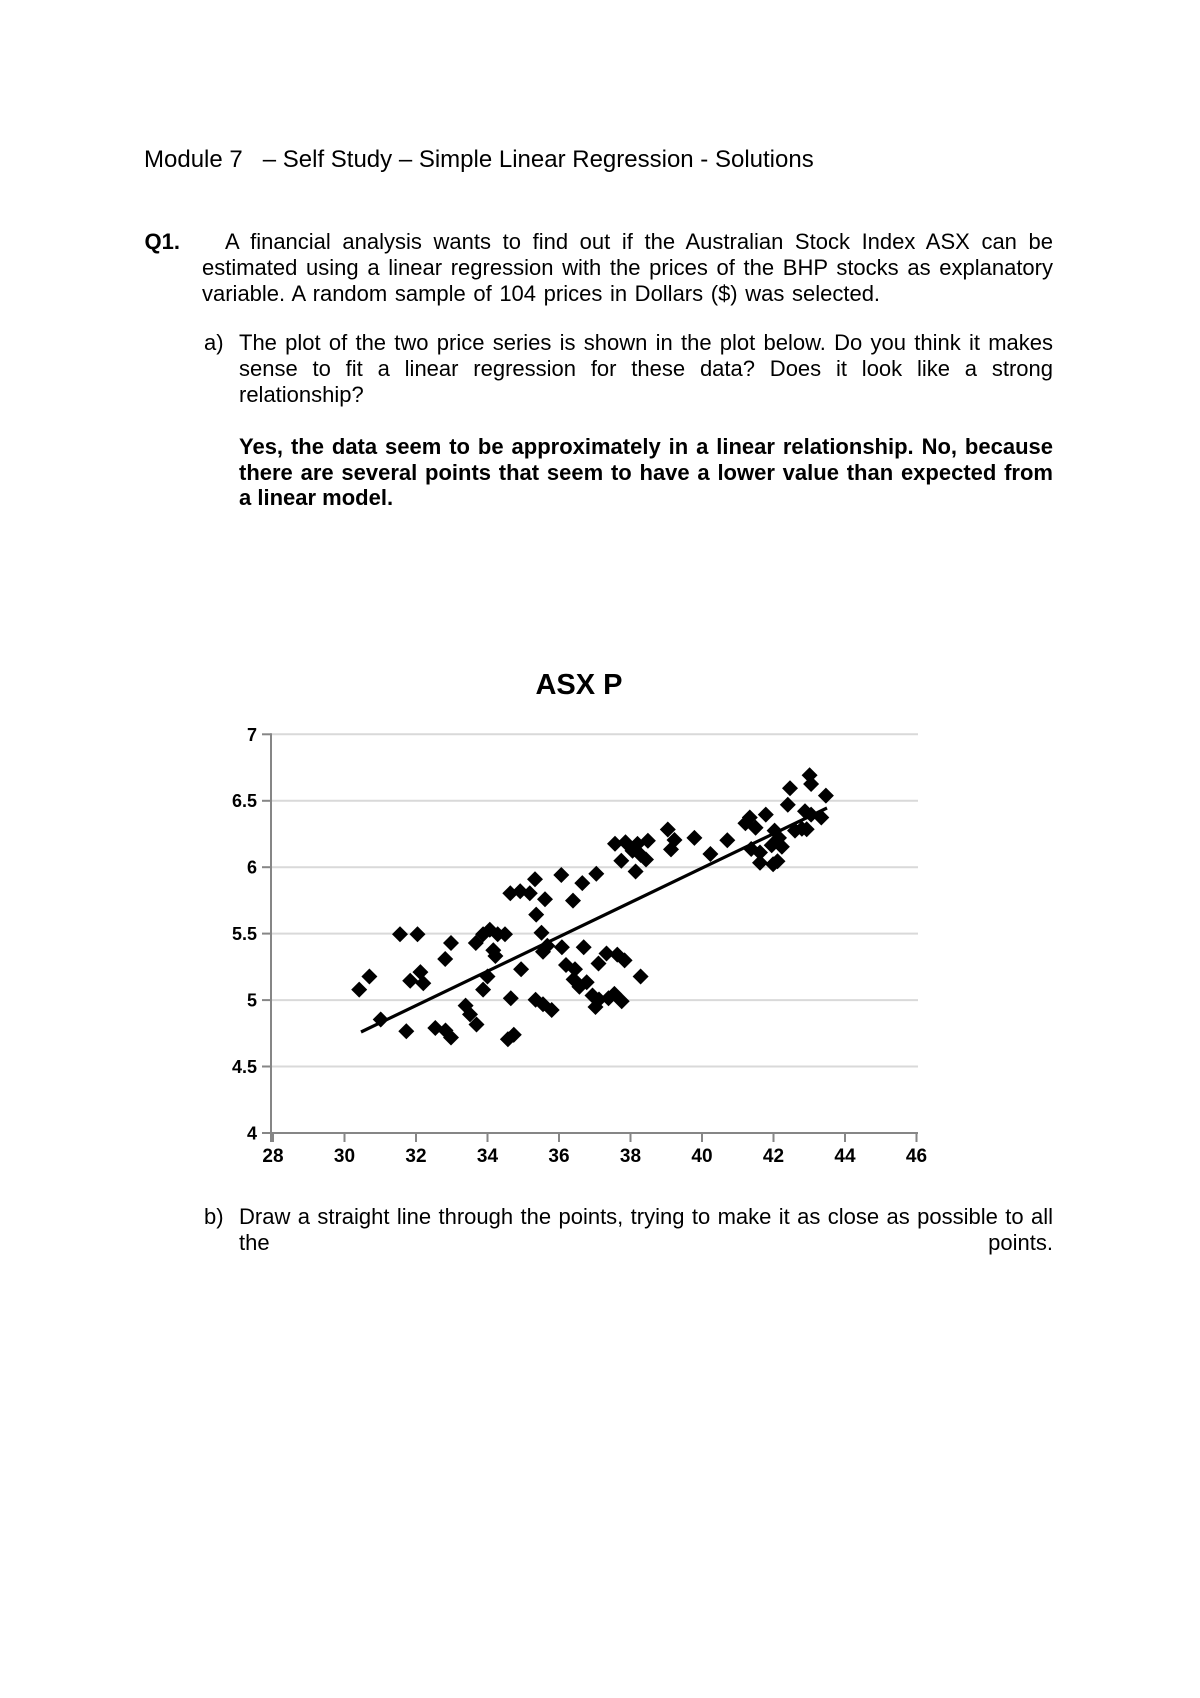 This screenshot has height=1698, width=1200. What do you see at coordinates (558, 1156) in the screenshot?
I see `svg-text: 36` at bounding box center [558, 1156].